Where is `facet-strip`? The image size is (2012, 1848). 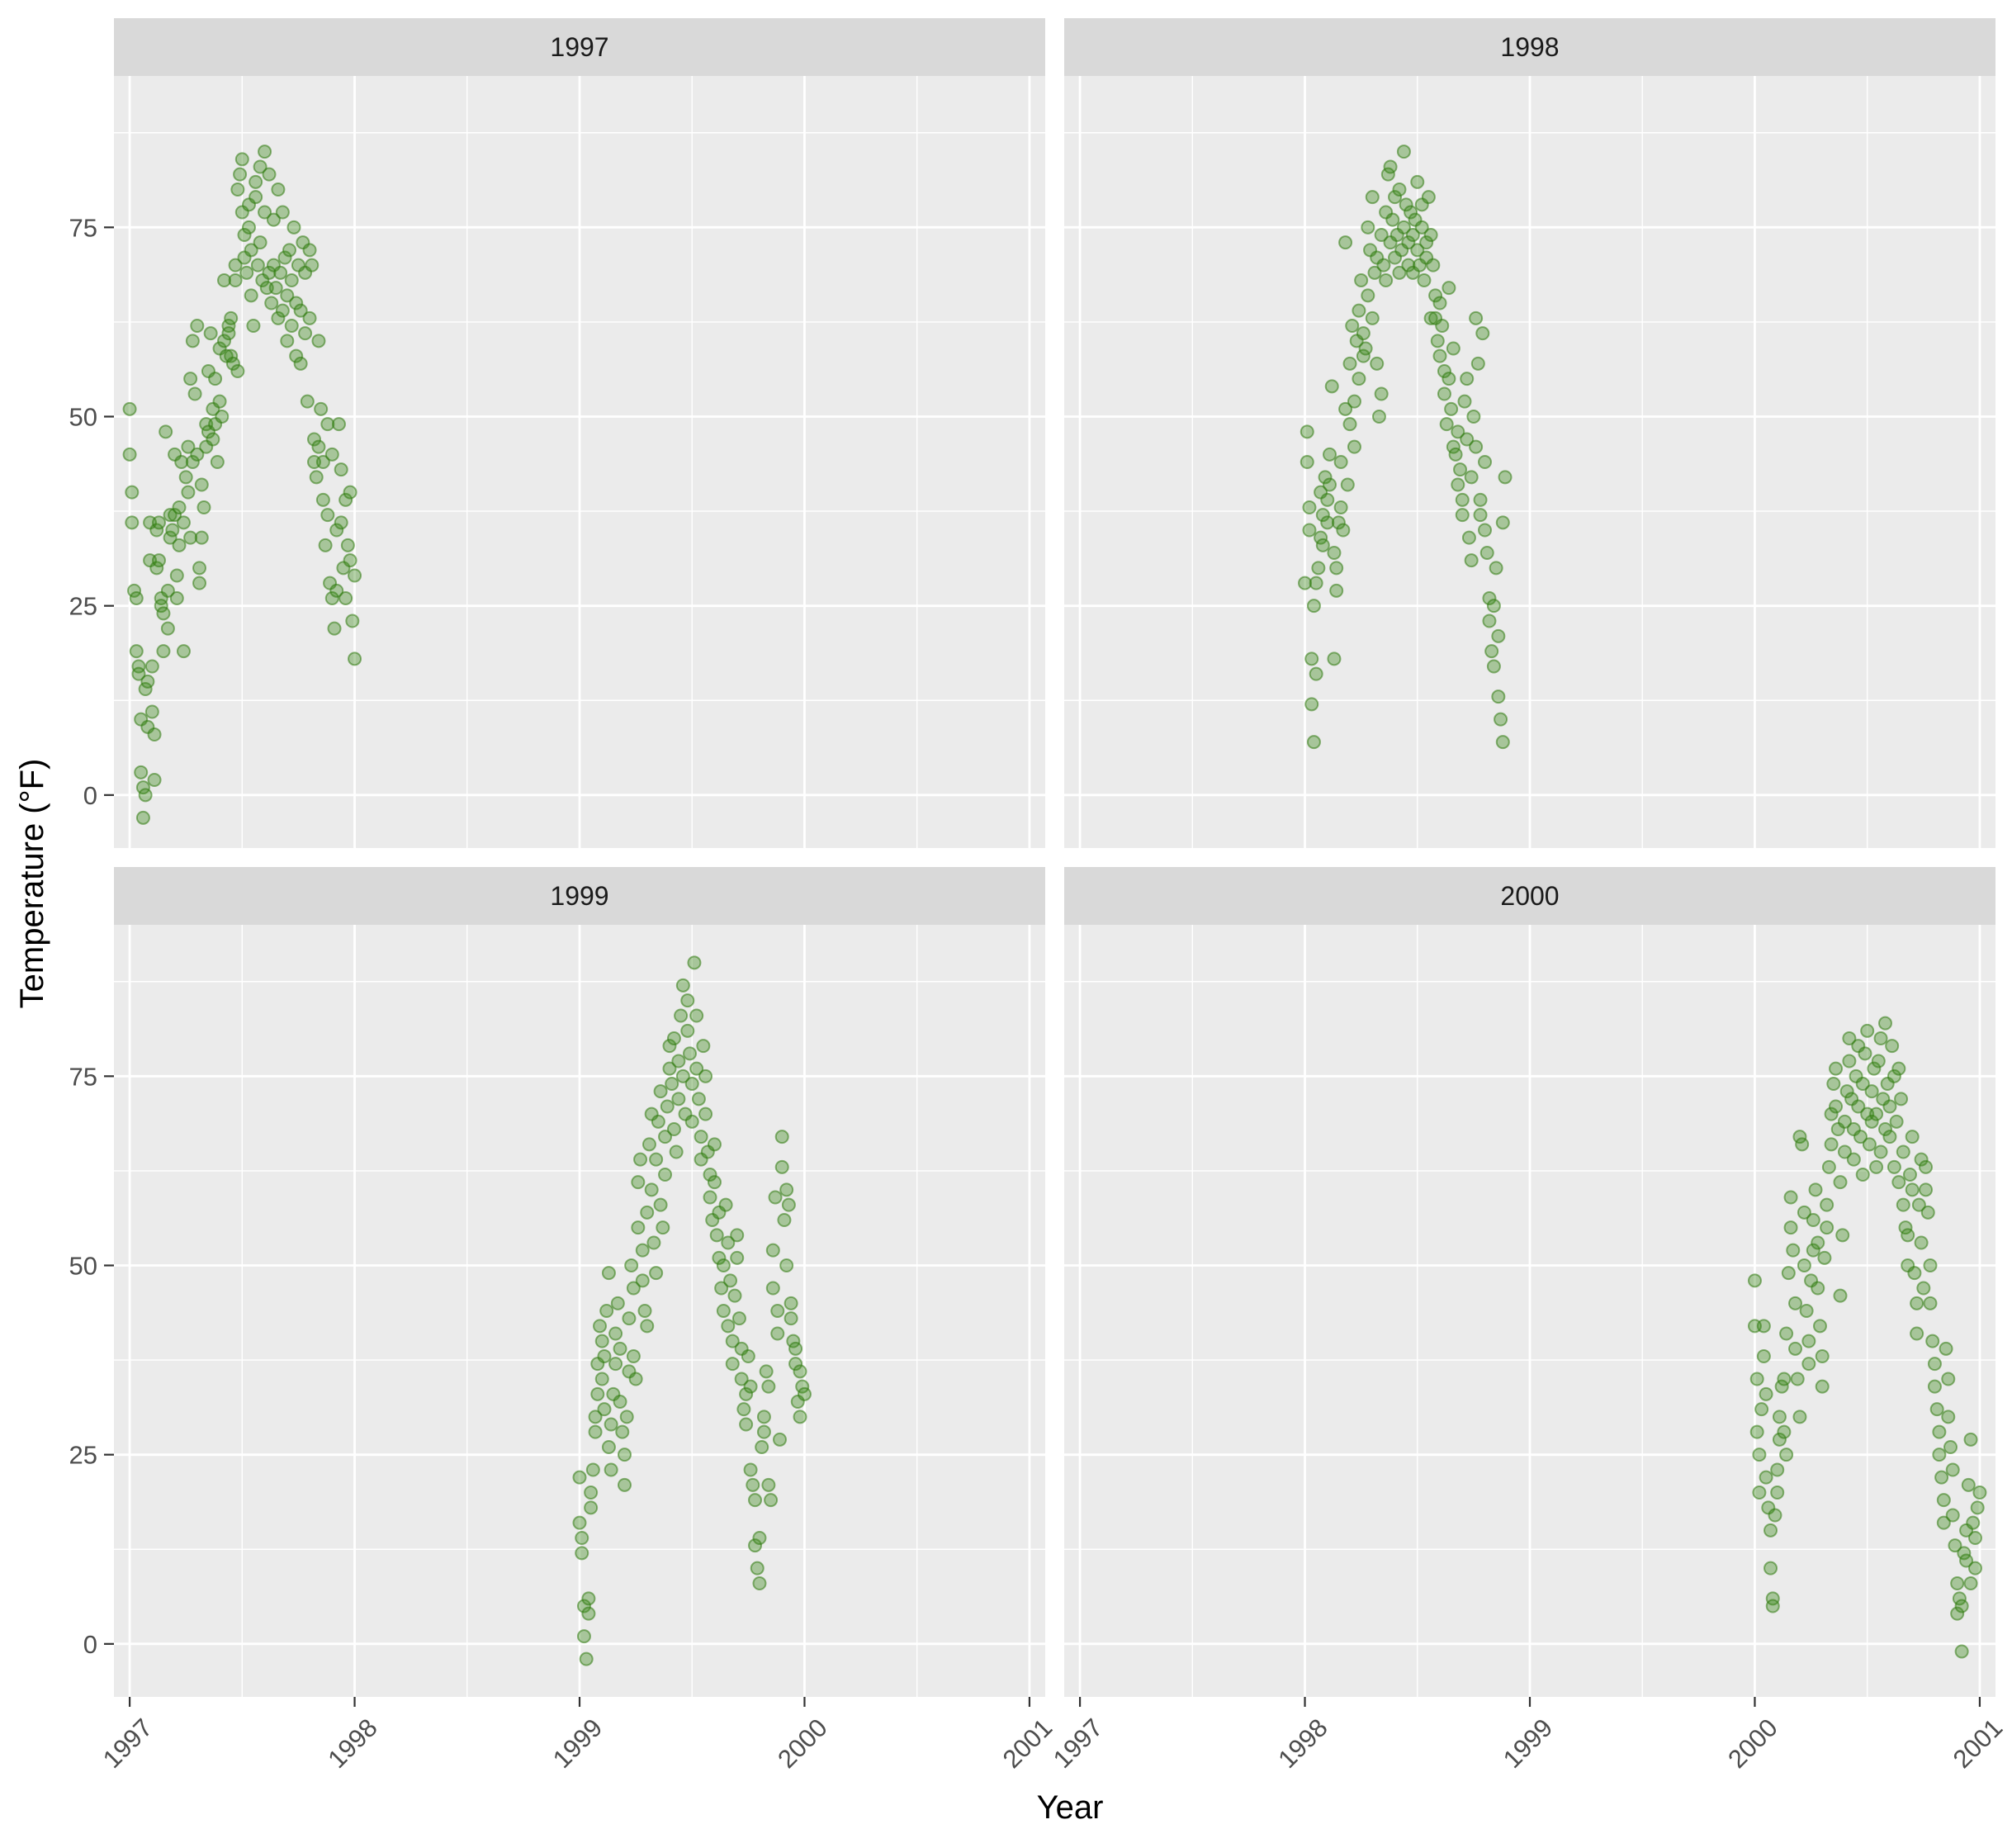 facet-strip is located at coordinates (579, 896).